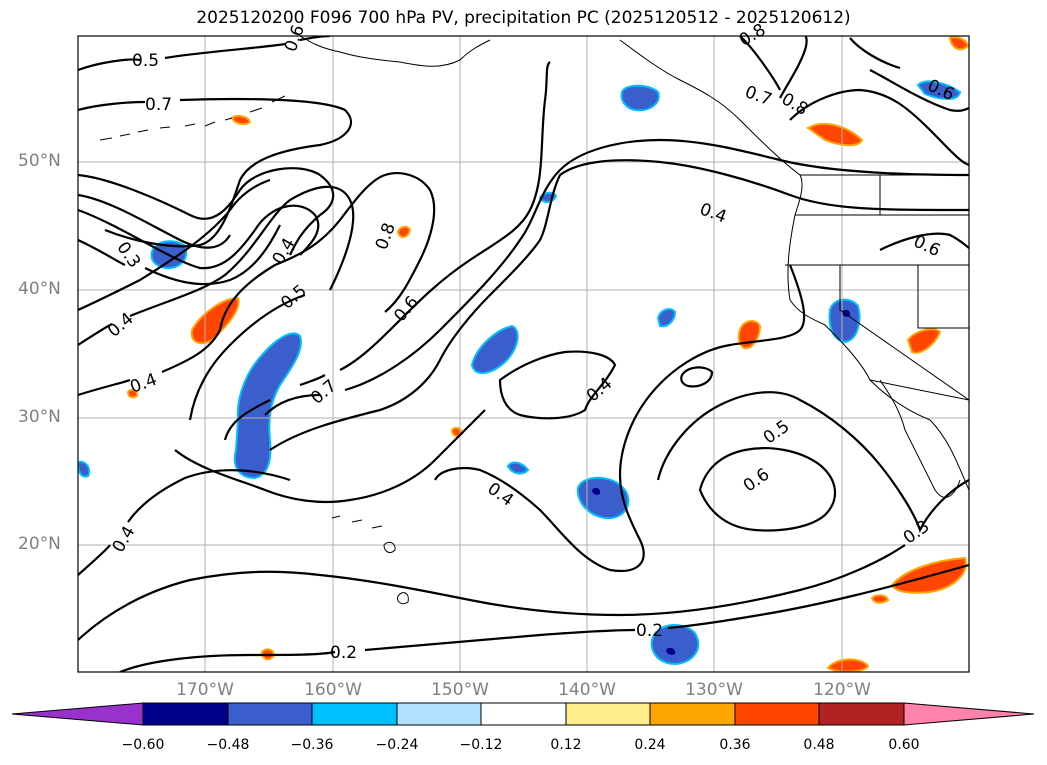  What do you see at coordinates (566, 745) in the screenshot?
I see `colorbar-tick: 0.12` at bounding box center [566, 745].